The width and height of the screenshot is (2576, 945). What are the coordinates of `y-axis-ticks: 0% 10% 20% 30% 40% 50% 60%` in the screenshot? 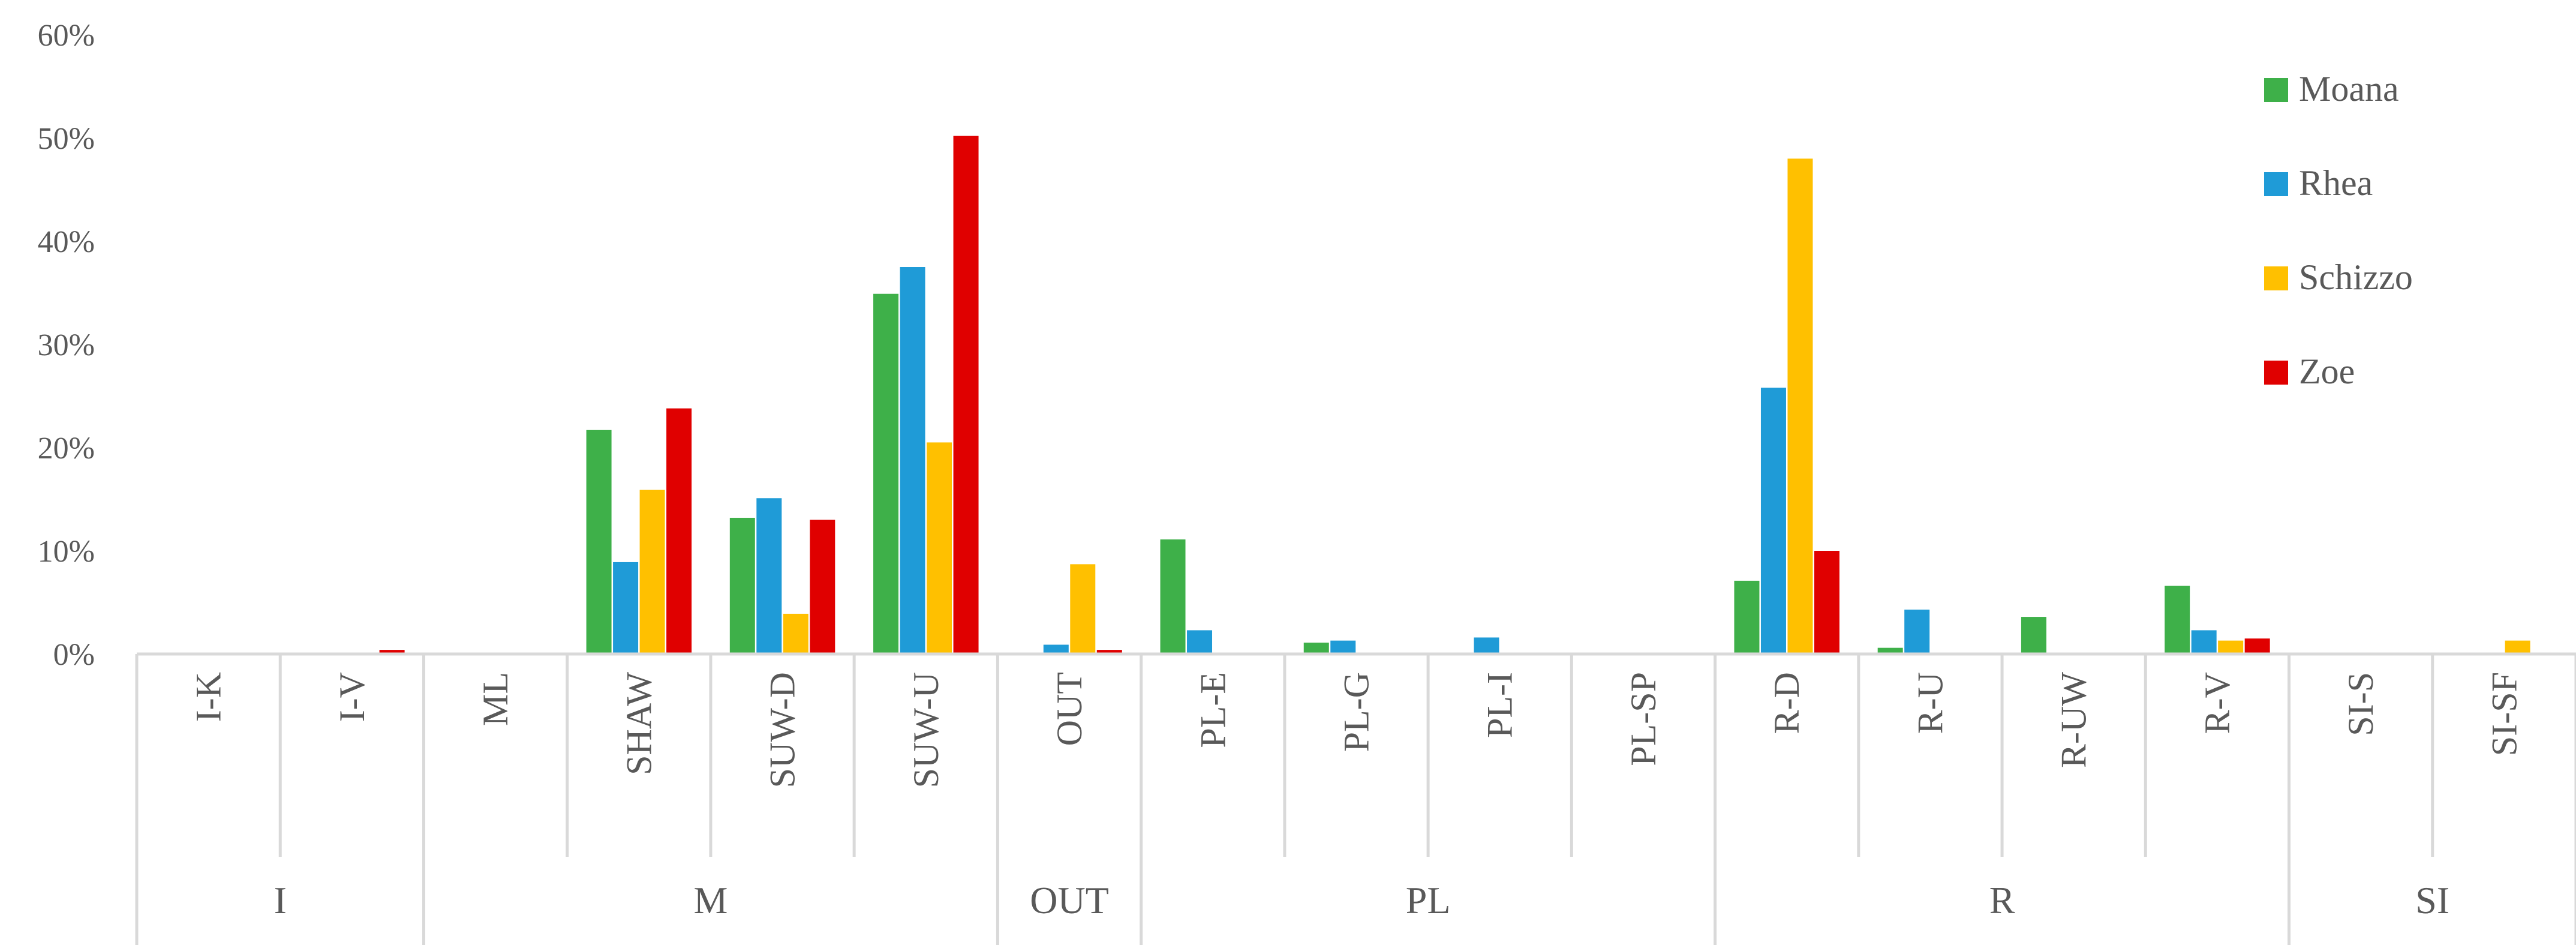 It's located at (67, 345).